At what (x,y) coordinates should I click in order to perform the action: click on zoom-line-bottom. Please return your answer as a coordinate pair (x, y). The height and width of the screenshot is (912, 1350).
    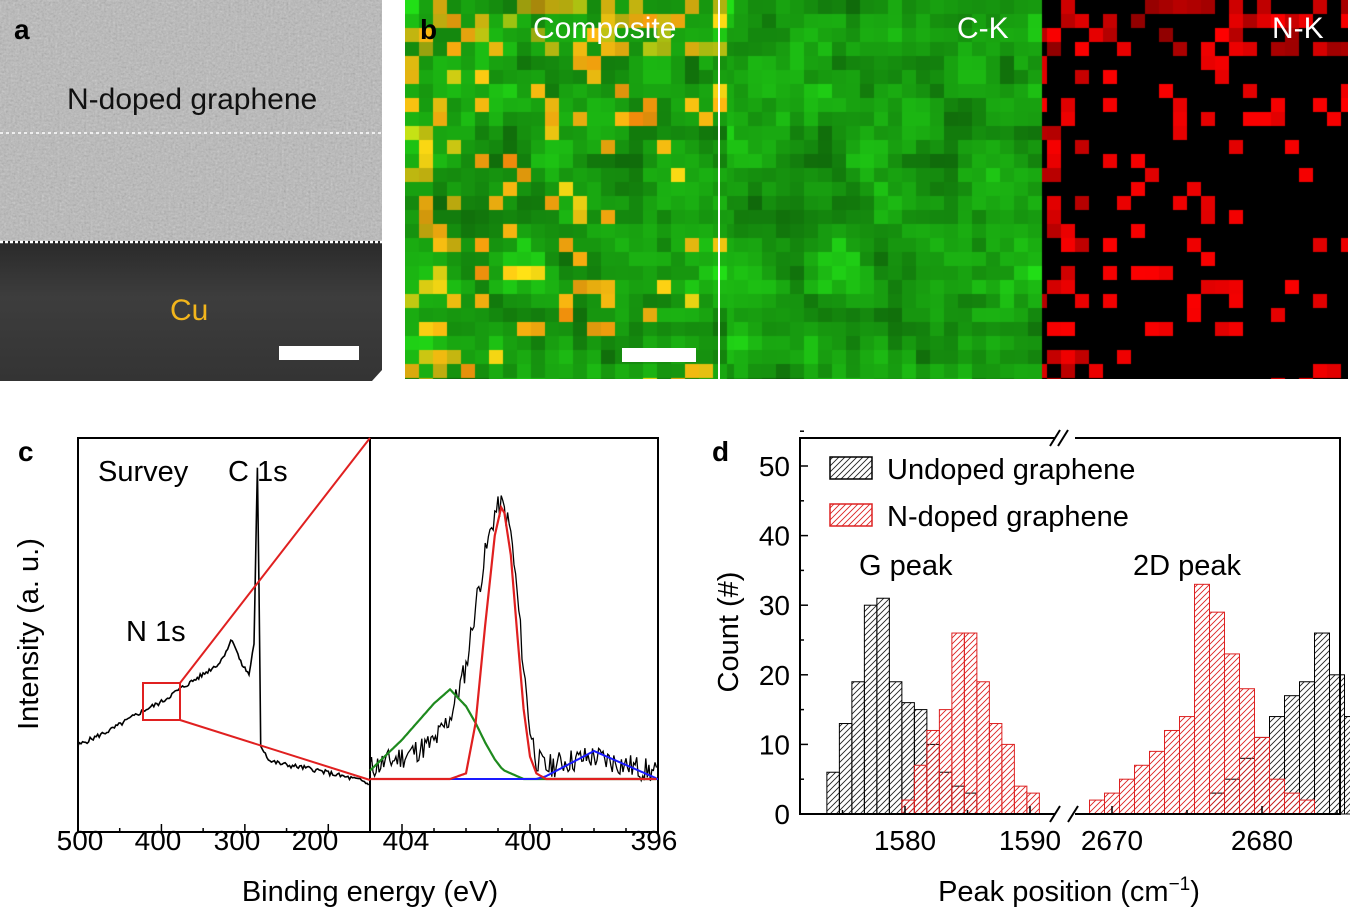
    Looking at the image, I should click on (275, 750).